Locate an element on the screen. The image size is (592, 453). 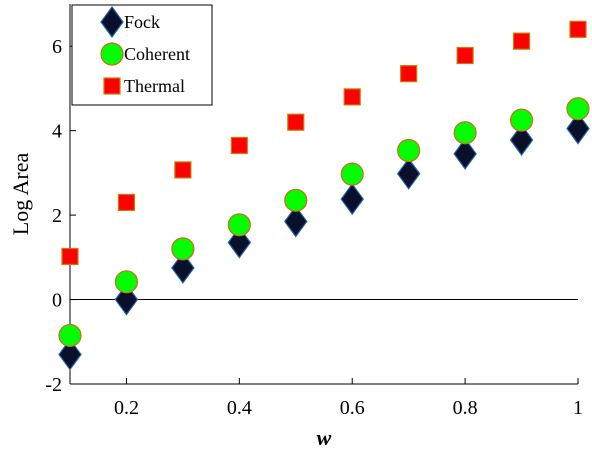
legend-label-thermal: Thermal is located at coordinates (154, 86).